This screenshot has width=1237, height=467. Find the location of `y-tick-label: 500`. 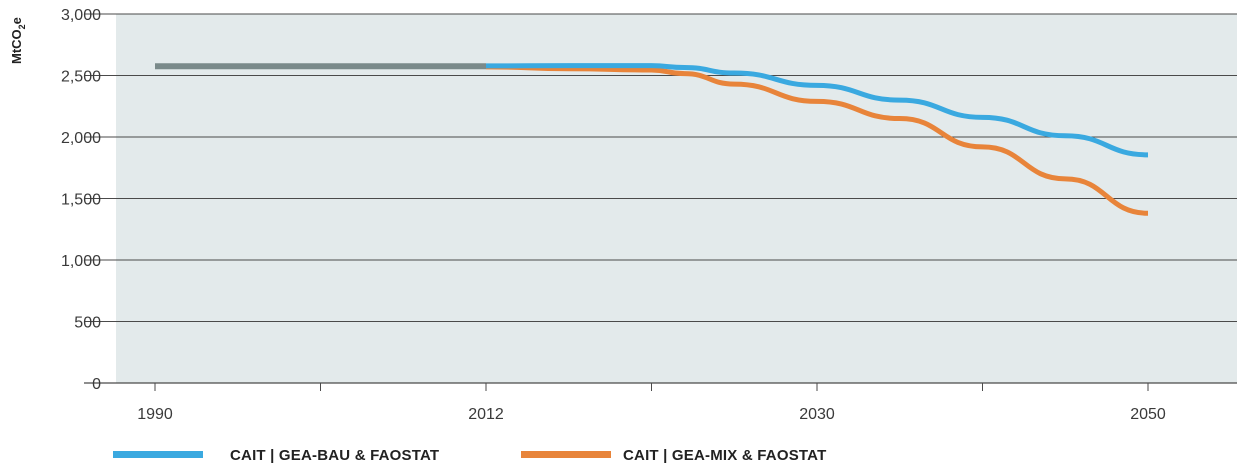

y-tick-label: 500 is located at coordinates (87, 323).